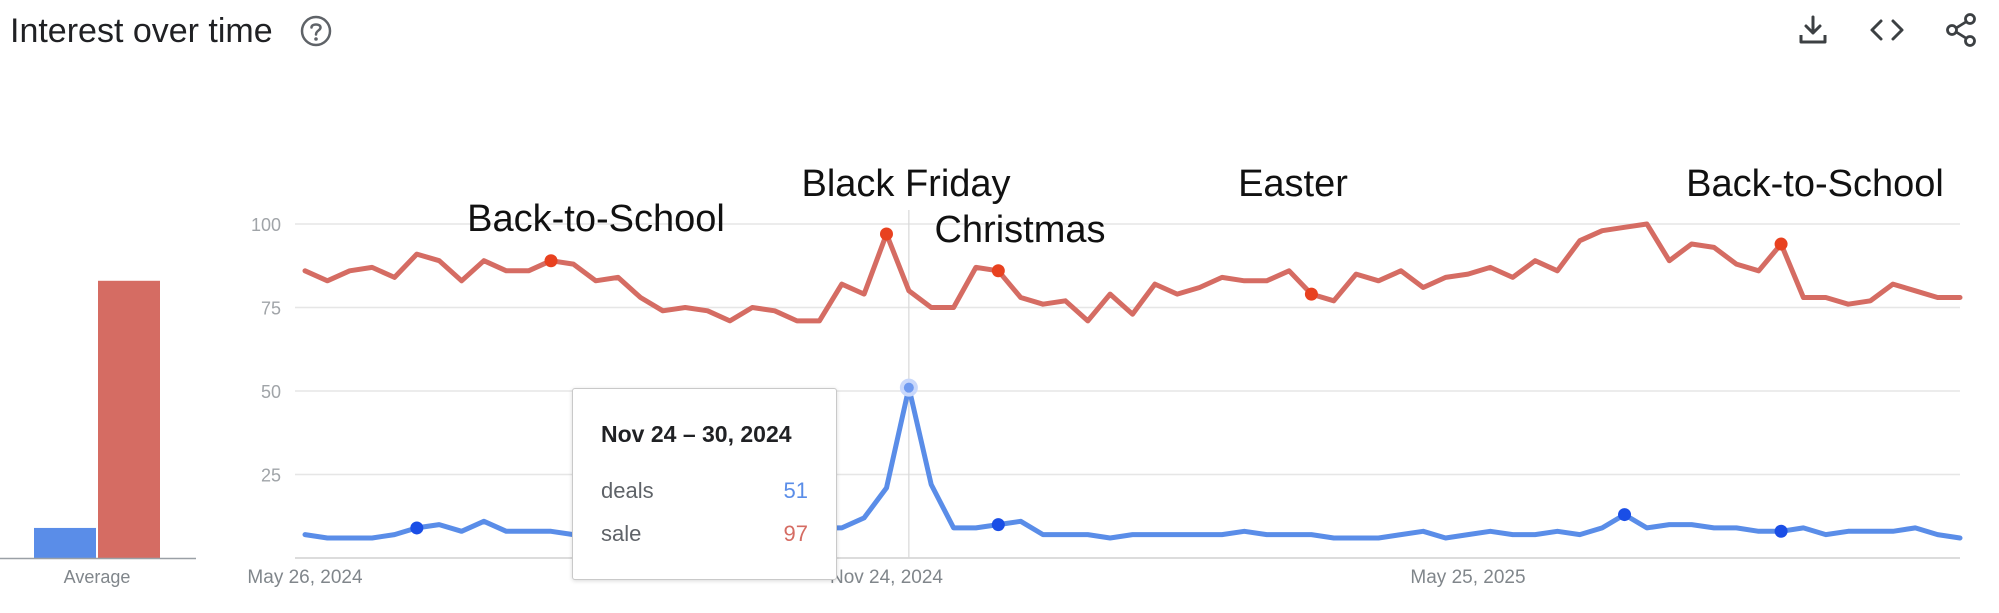  I want to click on share-icon, so click(1961, 30).